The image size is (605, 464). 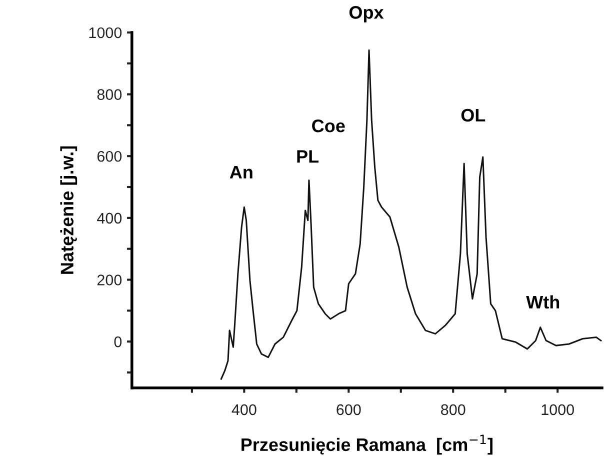 What do you see at coordinates (244, 410) in the screenshot?
I see `x-tick-label: 400` at bounding box center [244, 410].